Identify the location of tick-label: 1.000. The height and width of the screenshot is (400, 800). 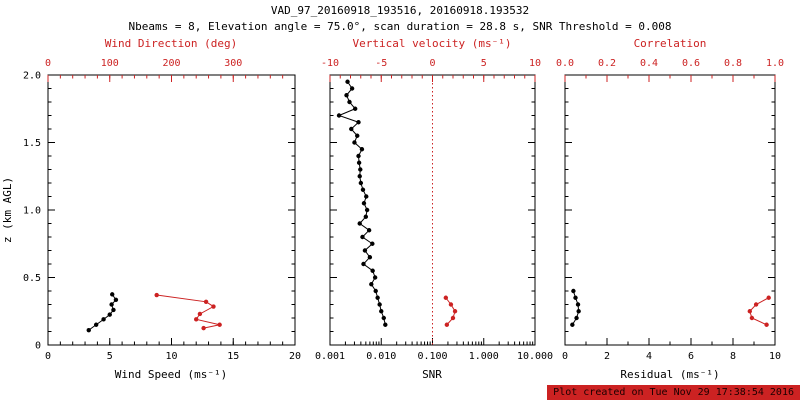
(484, 356).